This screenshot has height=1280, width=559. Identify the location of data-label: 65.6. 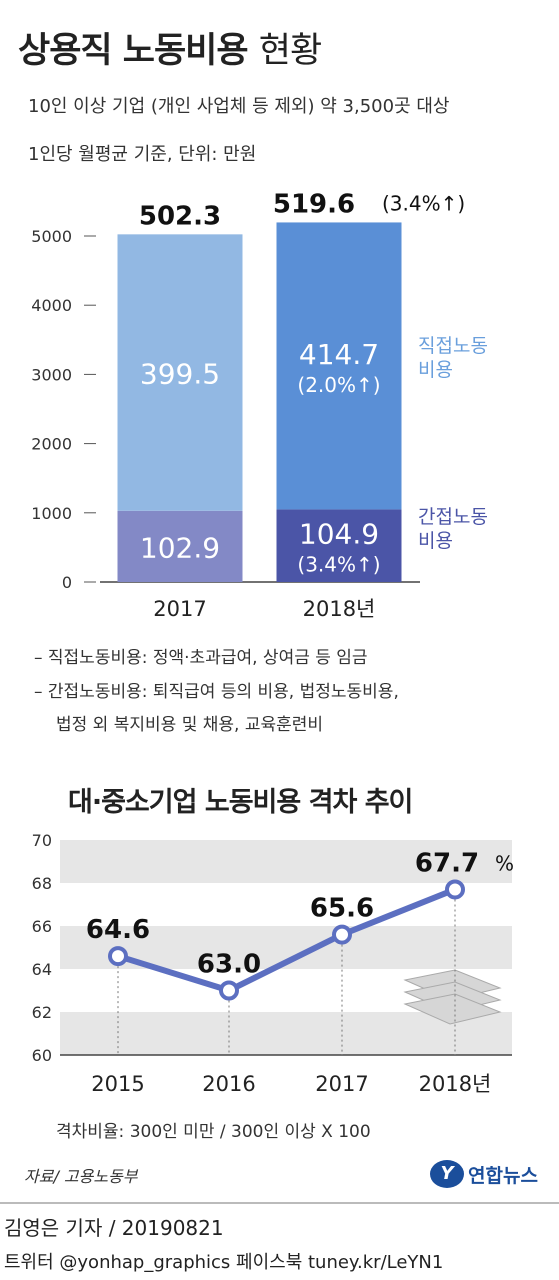
(342, 909).